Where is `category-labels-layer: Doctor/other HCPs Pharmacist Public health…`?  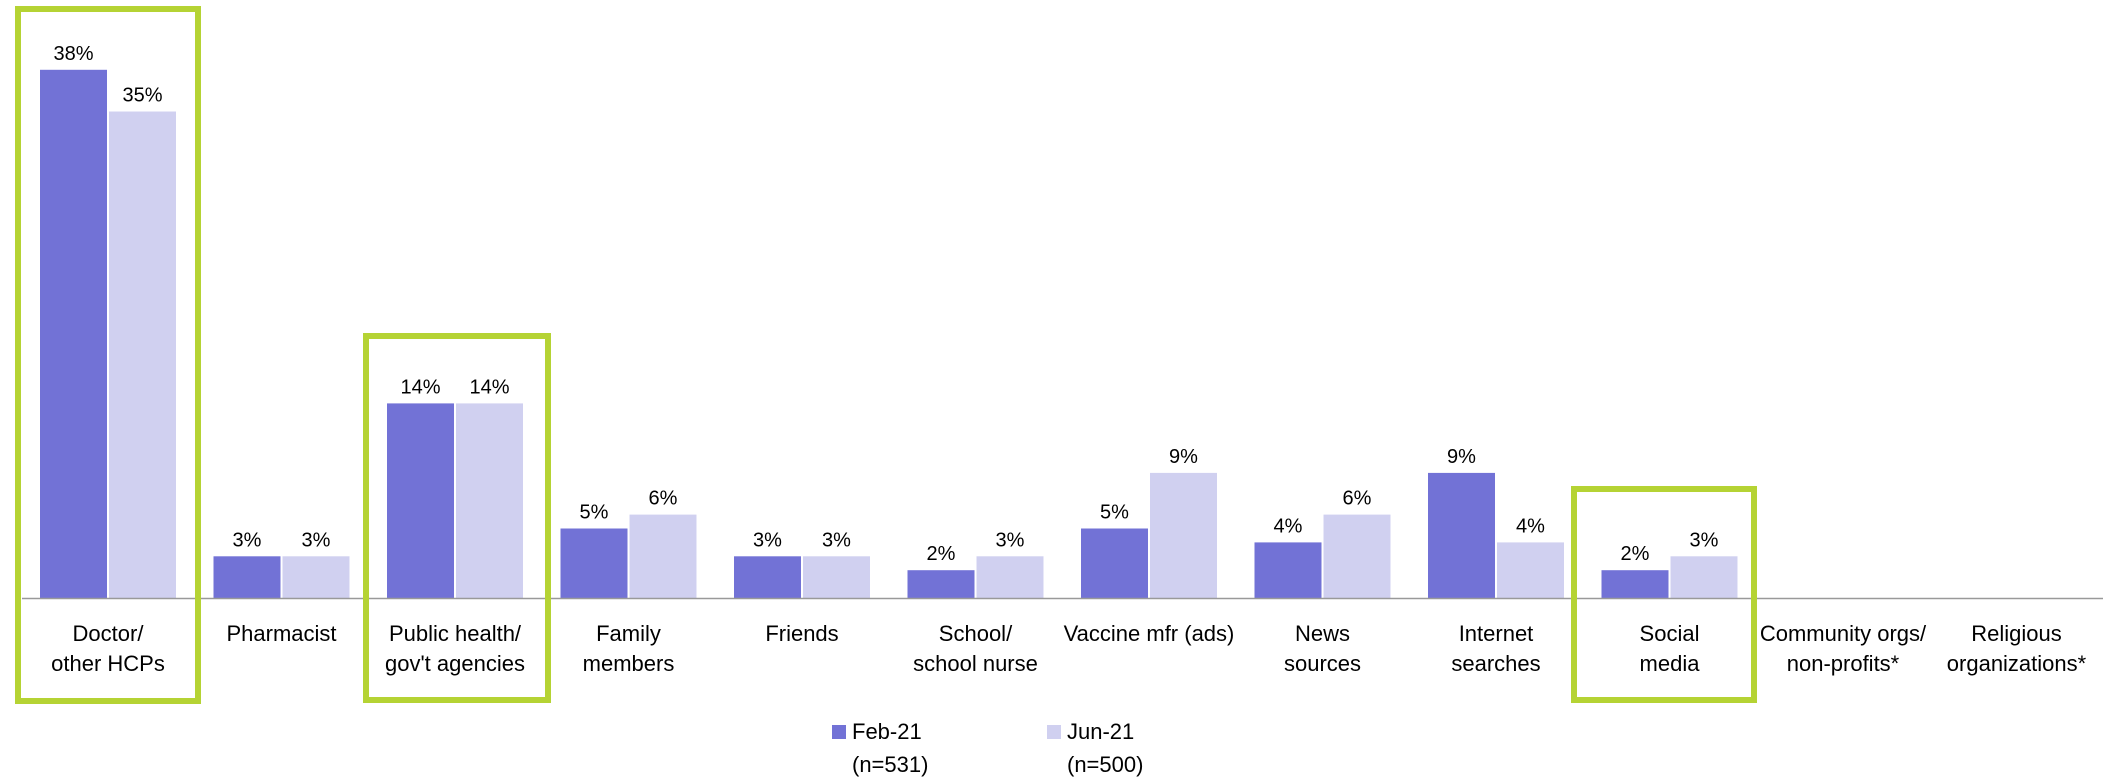 category-labels-layer: Doctor/other HCPs Pharmacist Public health… is located at coordinates (1069, 648).